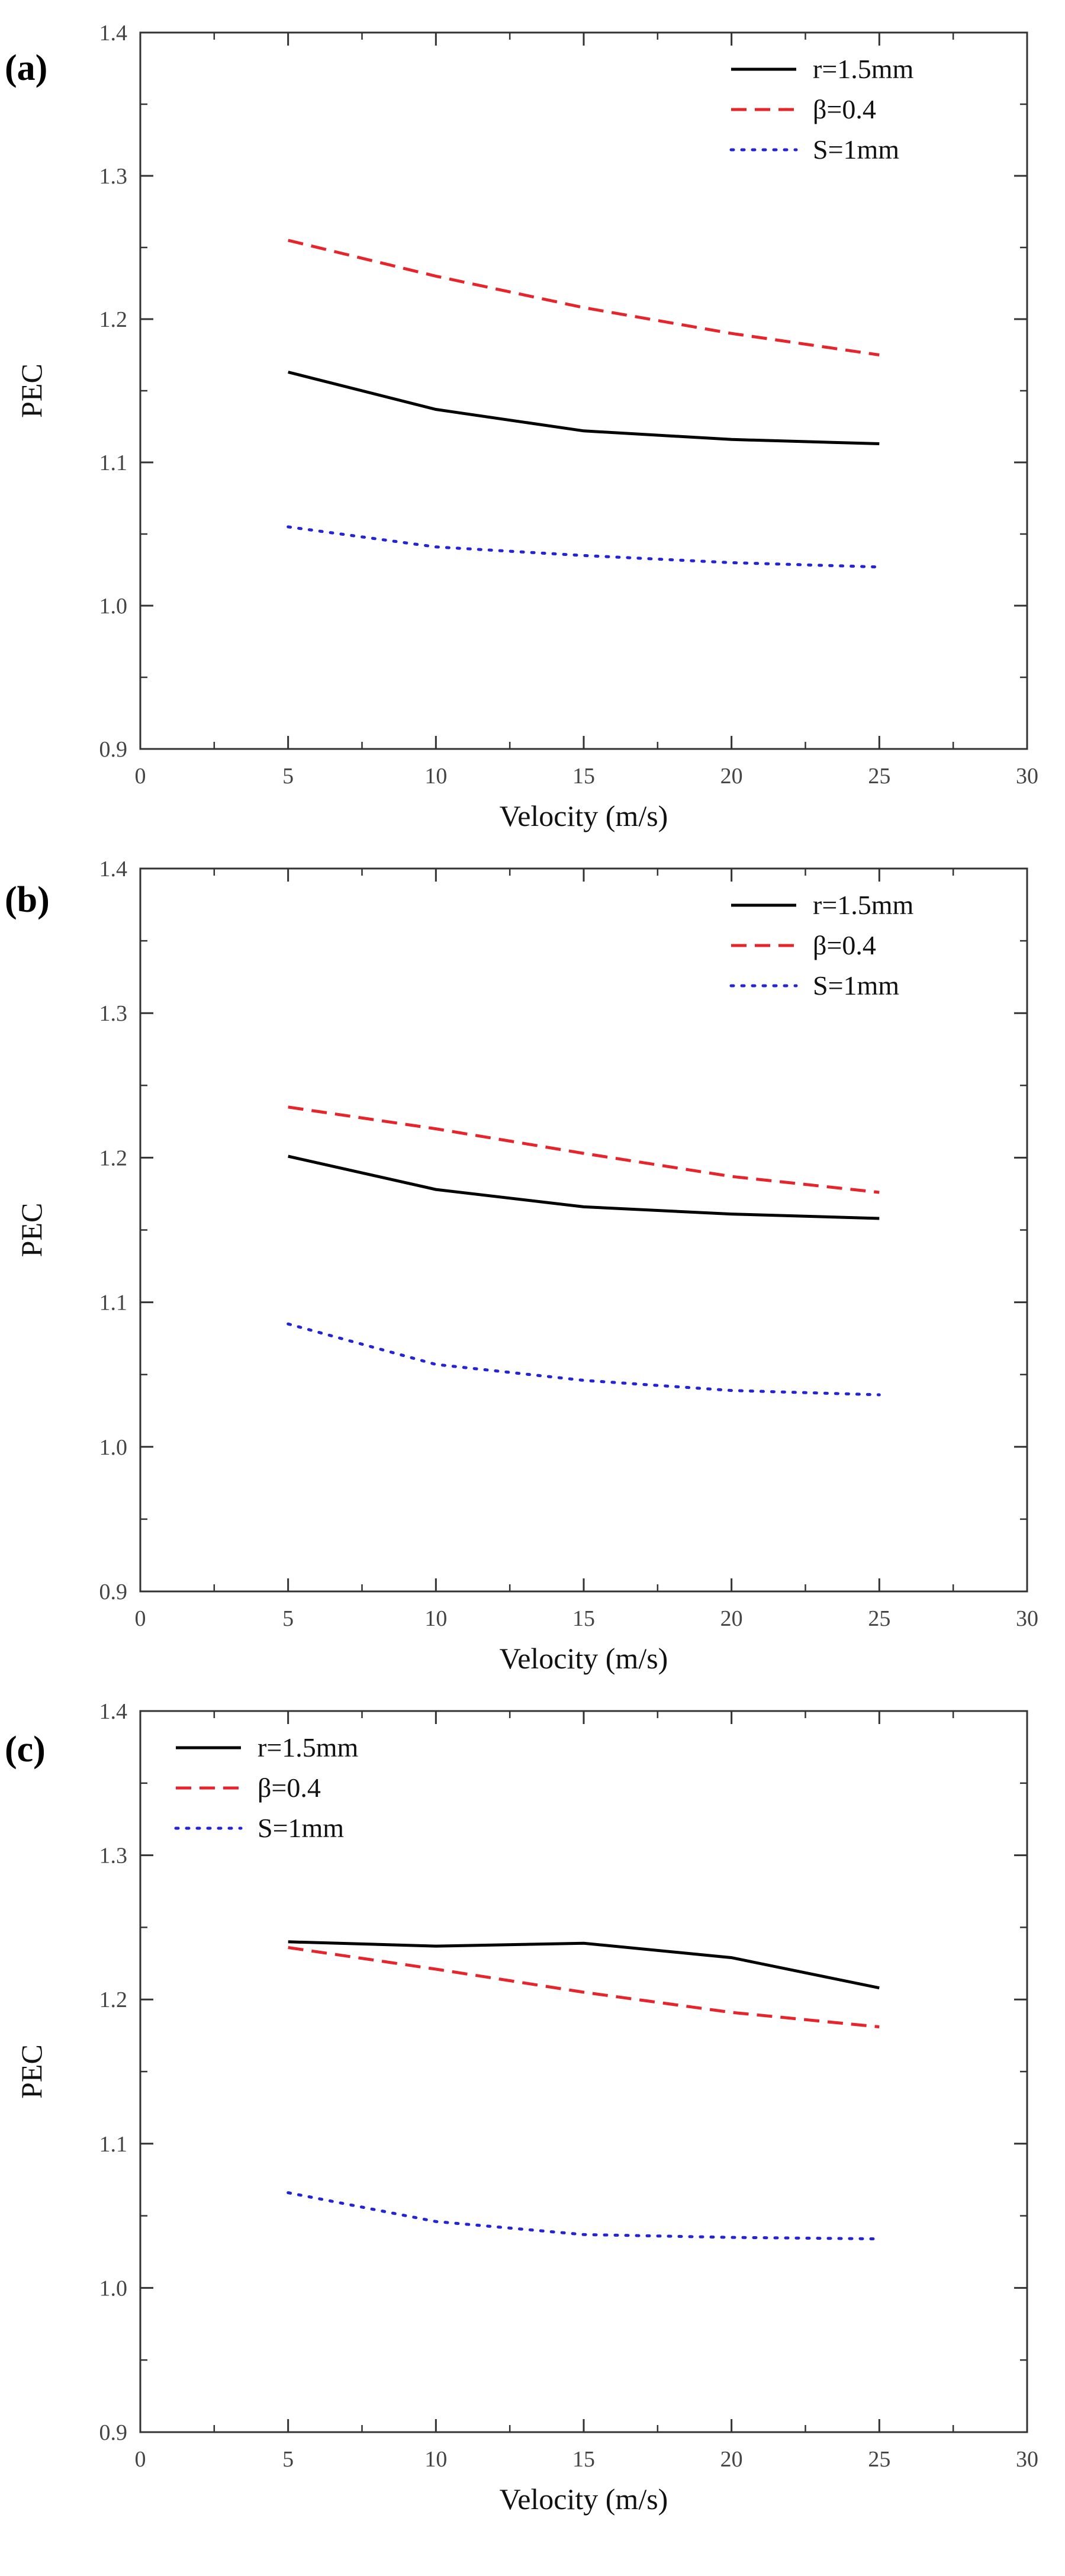 This screenshot has height=2576, width=1065. Describe the element at coordinates (26, 68) in the screenshot. I see `panel-label: (a)` at that location.